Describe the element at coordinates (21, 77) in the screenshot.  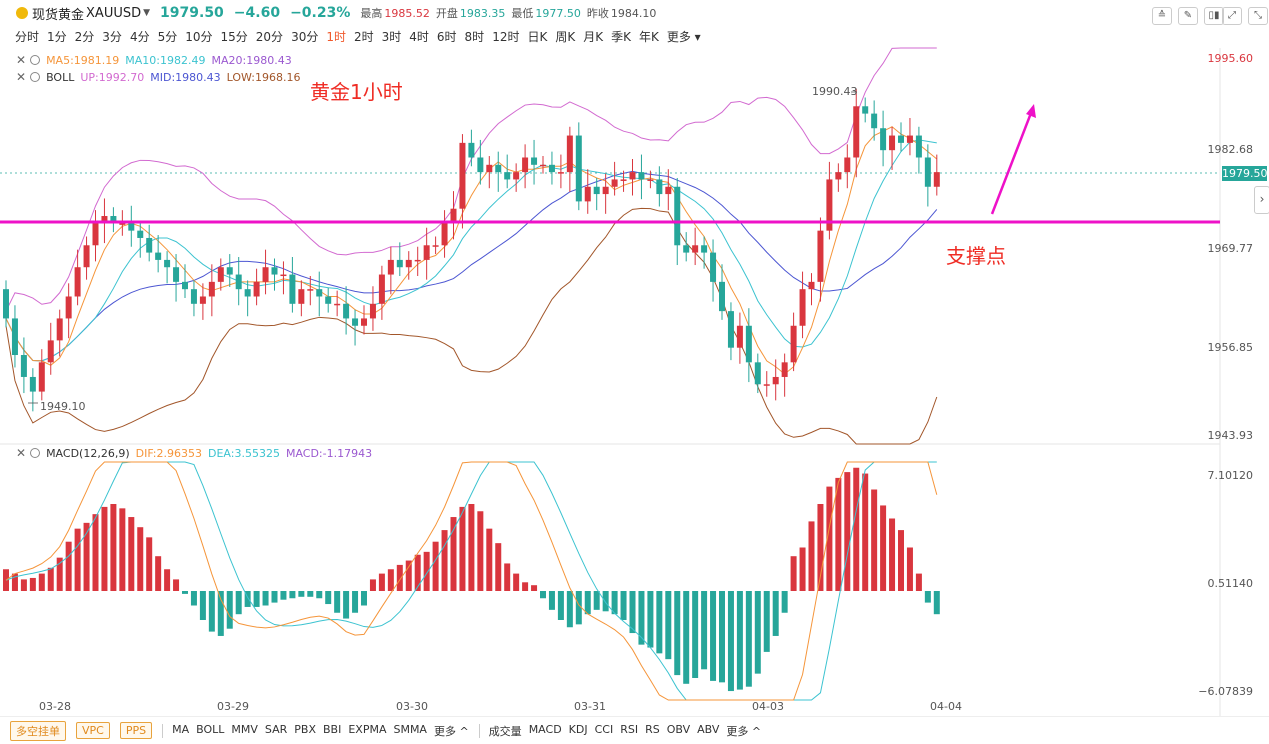
I see `close-icon: ✕` at that location.